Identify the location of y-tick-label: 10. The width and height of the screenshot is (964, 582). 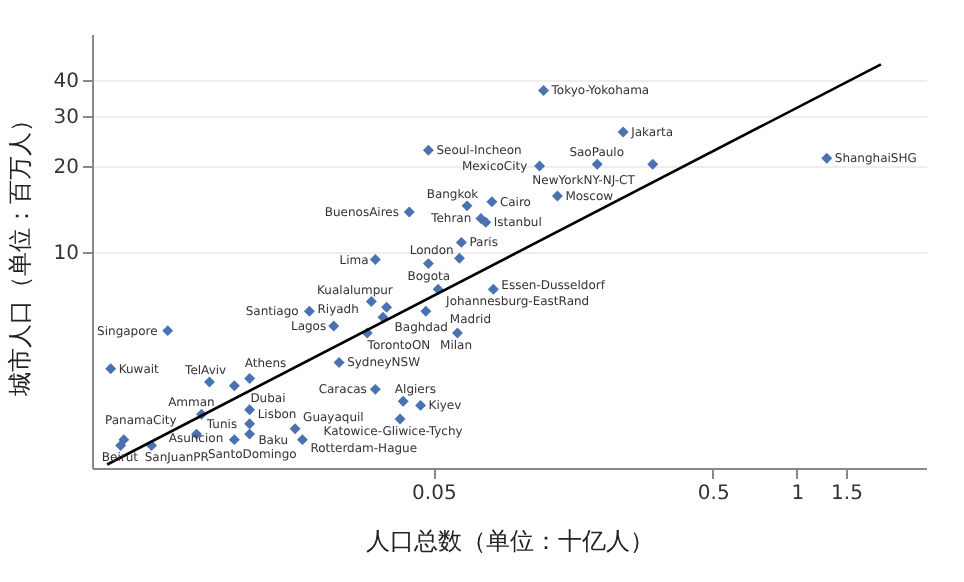
(66, 253).